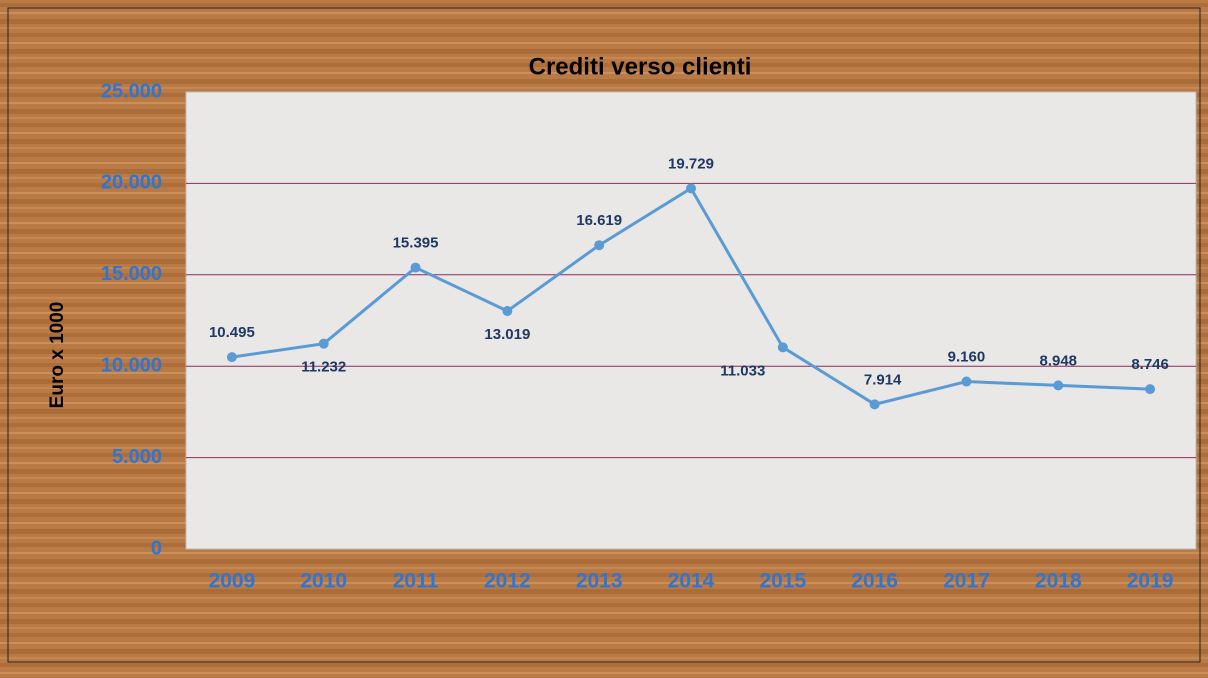  I want to click on x-tick-label: 2014, so click(691, 581).